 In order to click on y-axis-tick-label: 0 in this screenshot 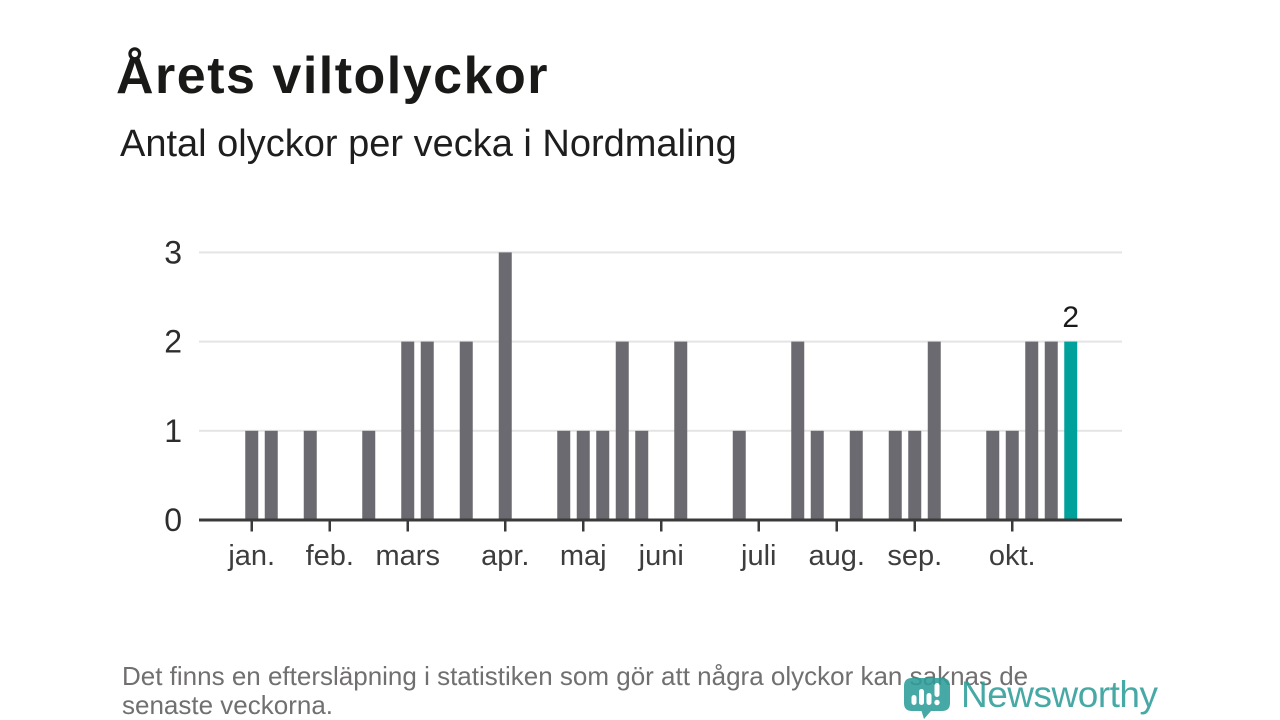, I will do `click(173, 520)`.